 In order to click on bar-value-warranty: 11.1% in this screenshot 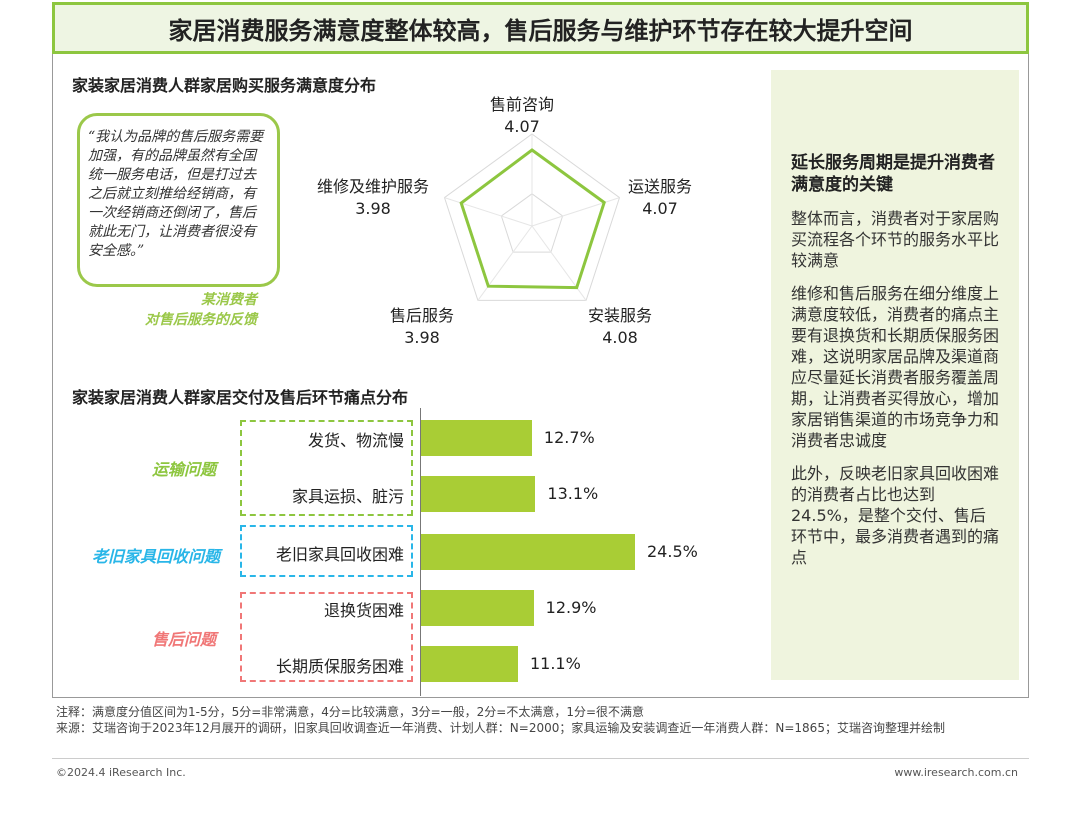, I will do `click(555, 663)`.